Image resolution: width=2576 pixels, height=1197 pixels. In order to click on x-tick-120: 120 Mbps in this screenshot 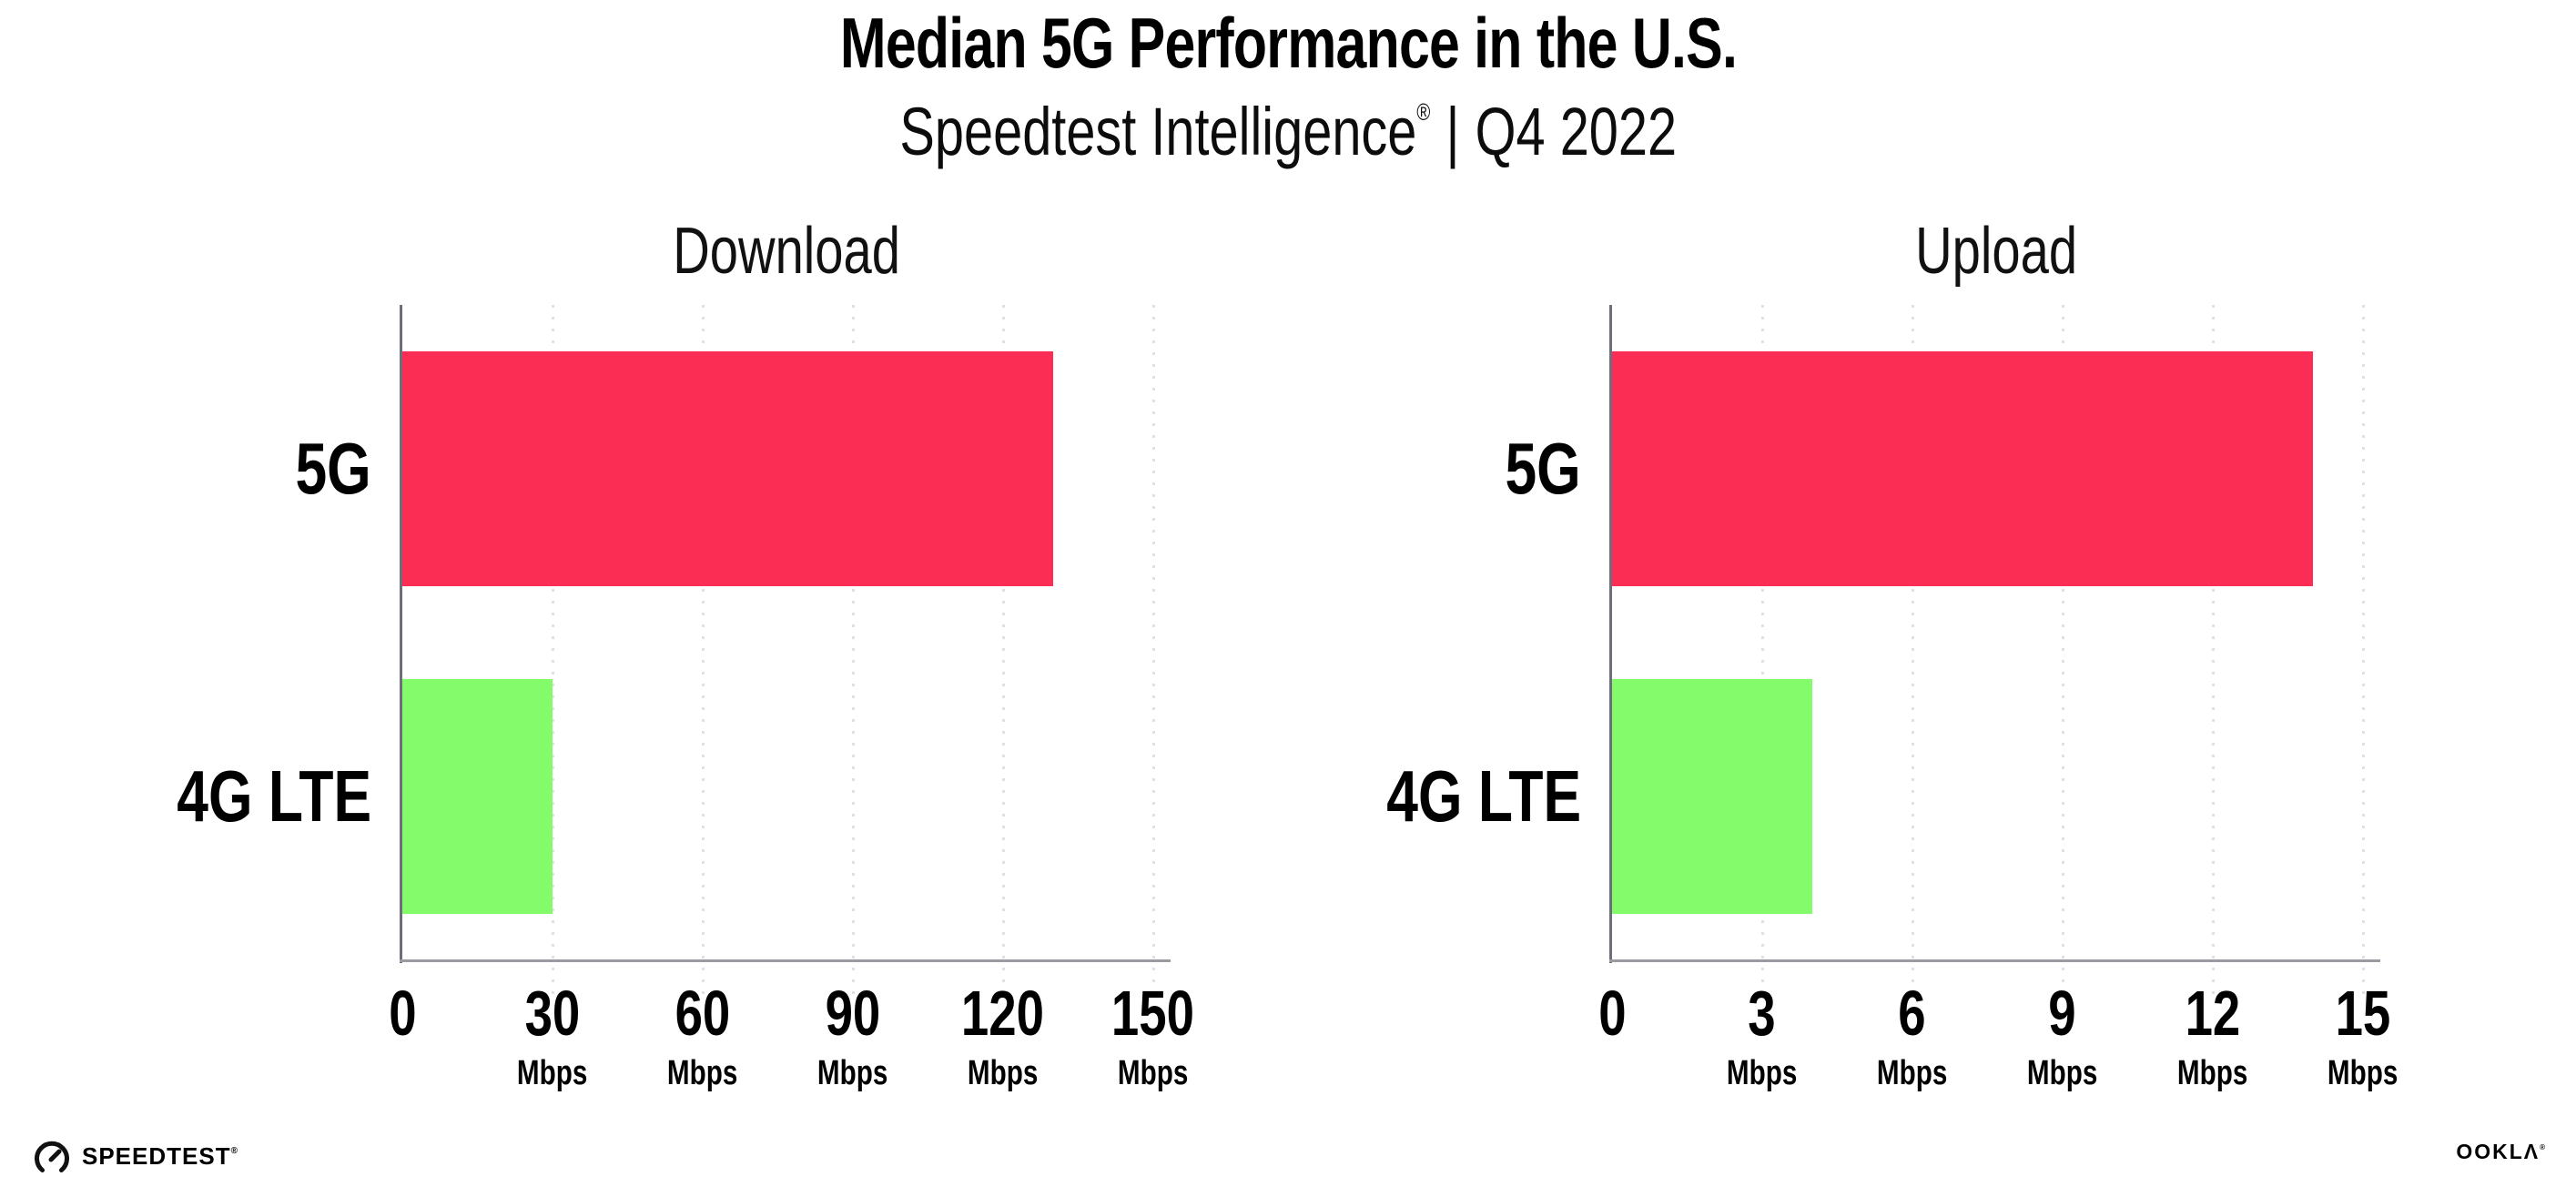, I will do `click(1003, 1036)`.